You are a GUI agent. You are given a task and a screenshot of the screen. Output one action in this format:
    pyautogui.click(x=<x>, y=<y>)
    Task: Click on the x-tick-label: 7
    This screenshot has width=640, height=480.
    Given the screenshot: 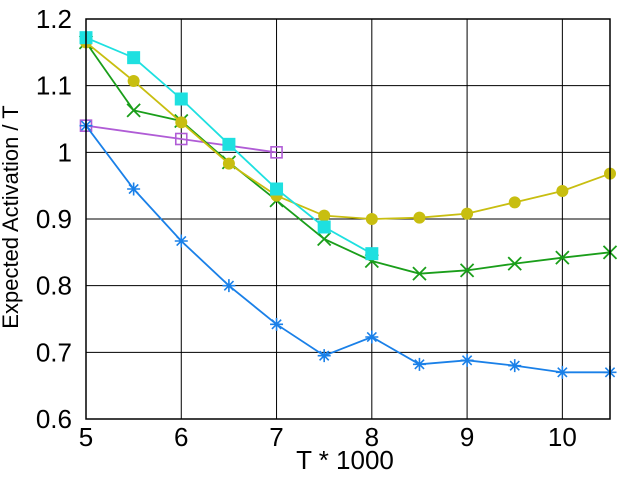 What is the action you would take?
    pyautogui.click(x=276, y=437)
    